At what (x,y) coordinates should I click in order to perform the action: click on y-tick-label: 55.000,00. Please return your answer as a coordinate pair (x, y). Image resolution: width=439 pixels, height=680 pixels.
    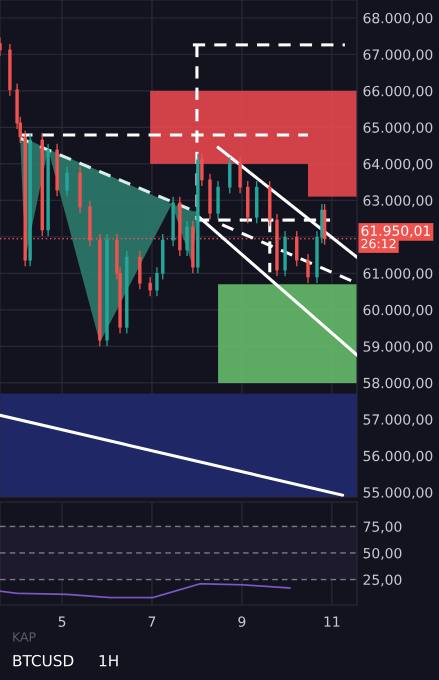
    Looking at the image, I should click on (398, 493).